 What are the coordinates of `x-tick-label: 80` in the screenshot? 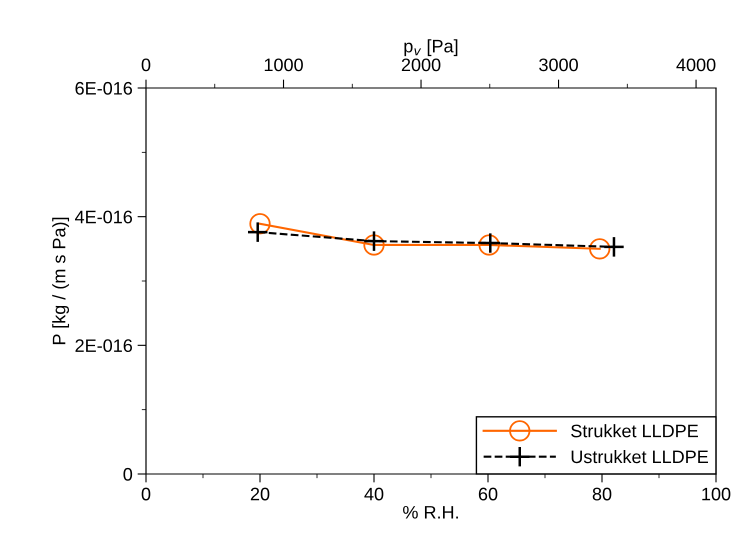 It's located at (602, 494).